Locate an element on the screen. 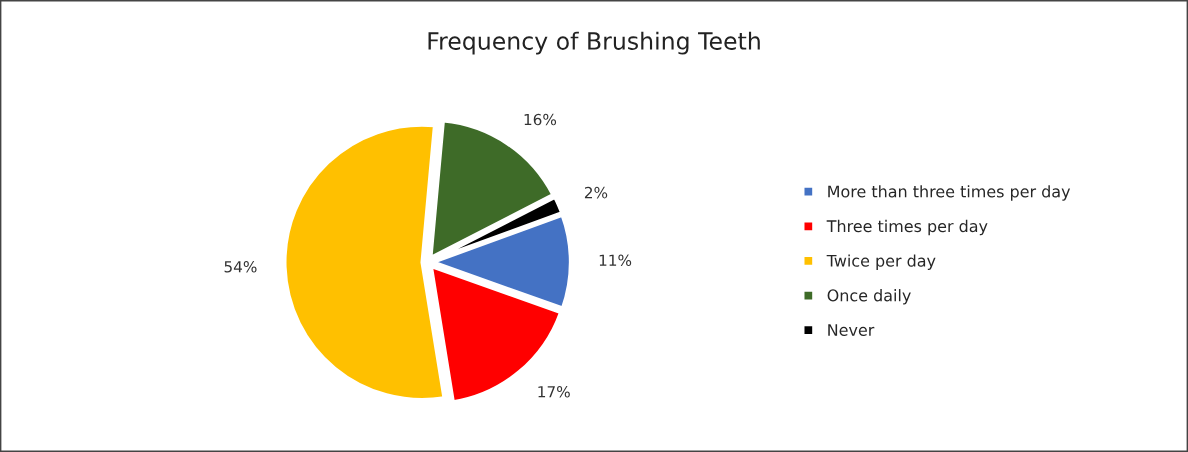 Image resolution: width=1188 pixels, height=452 pixels. data-label: 17% is located at coordinates (554, 391).